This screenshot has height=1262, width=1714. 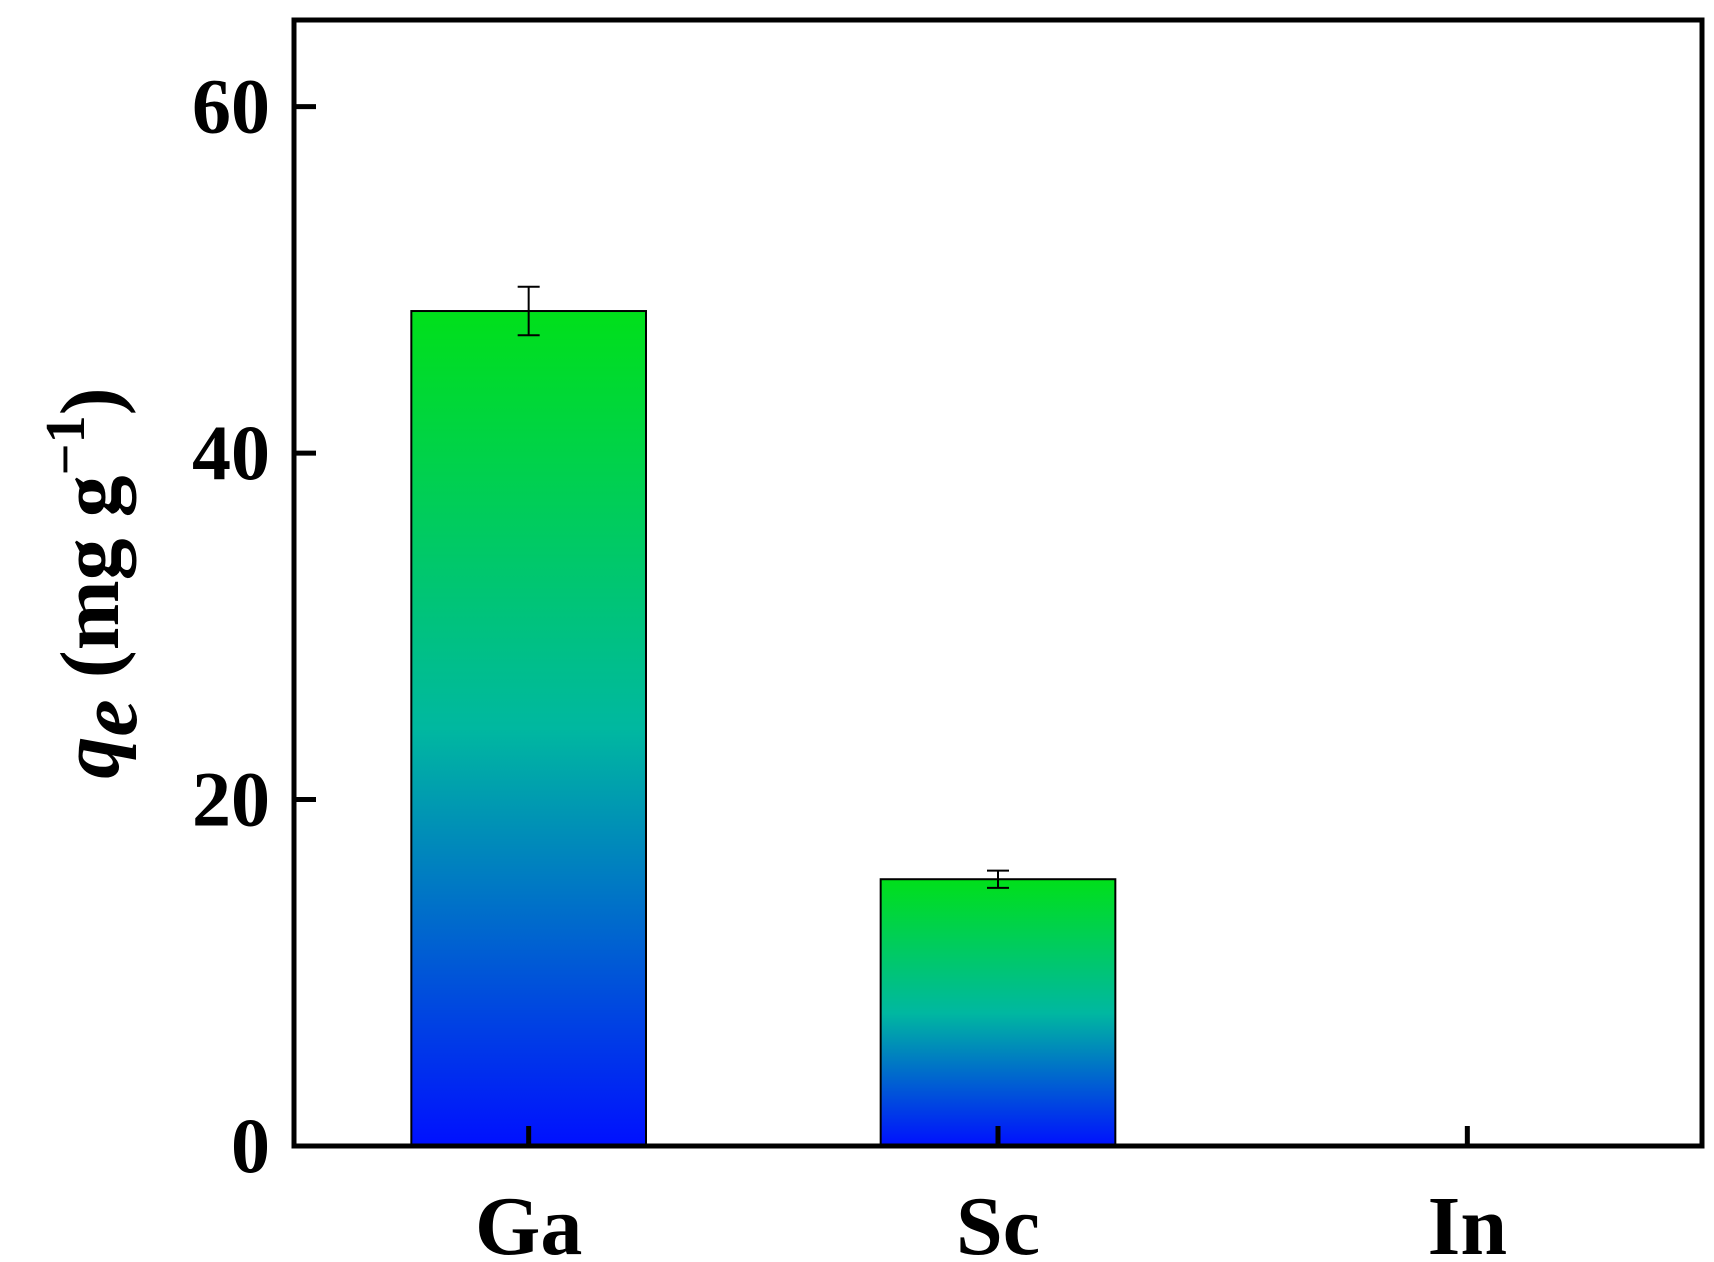 What do you see at coordinates (528, 1221) in the screenshot?
I see `x-tick-label-ga: Ga` at bounding box center [528, 1221].